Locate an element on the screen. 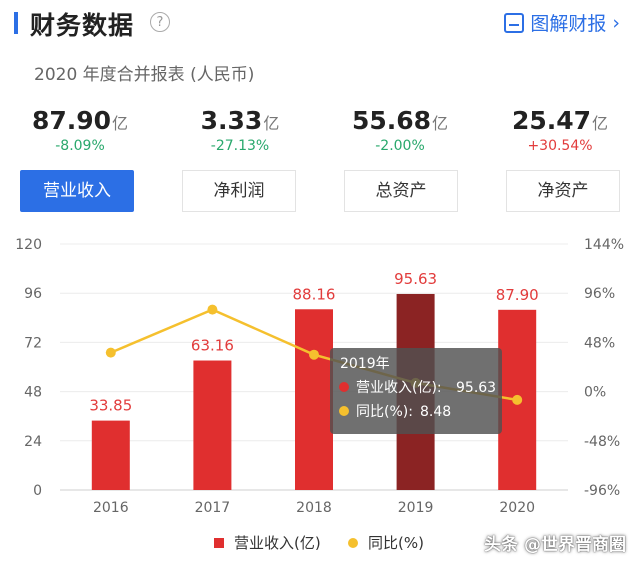  tab-net-assets: 净资产 is located at coordinates (563, 191).